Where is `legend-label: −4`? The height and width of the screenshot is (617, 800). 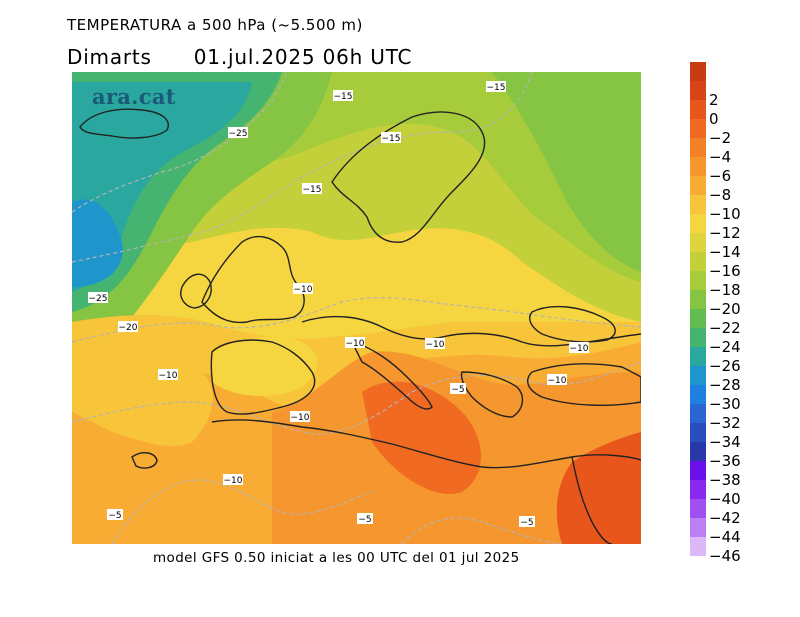 legend-label: −4 is located at coordinates (720, 157).